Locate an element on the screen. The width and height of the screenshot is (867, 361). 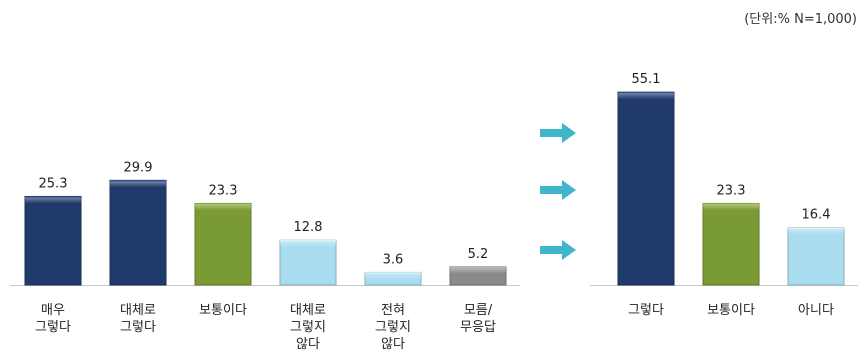
right-category-label-1: 보통이다 is located at coordinates (731, 310).